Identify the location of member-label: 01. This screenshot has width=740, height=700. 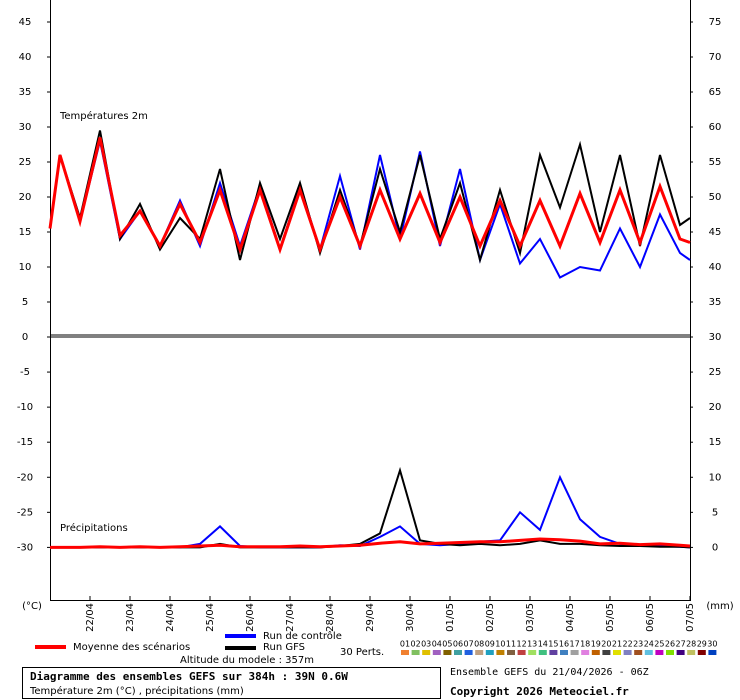
(405, 644).